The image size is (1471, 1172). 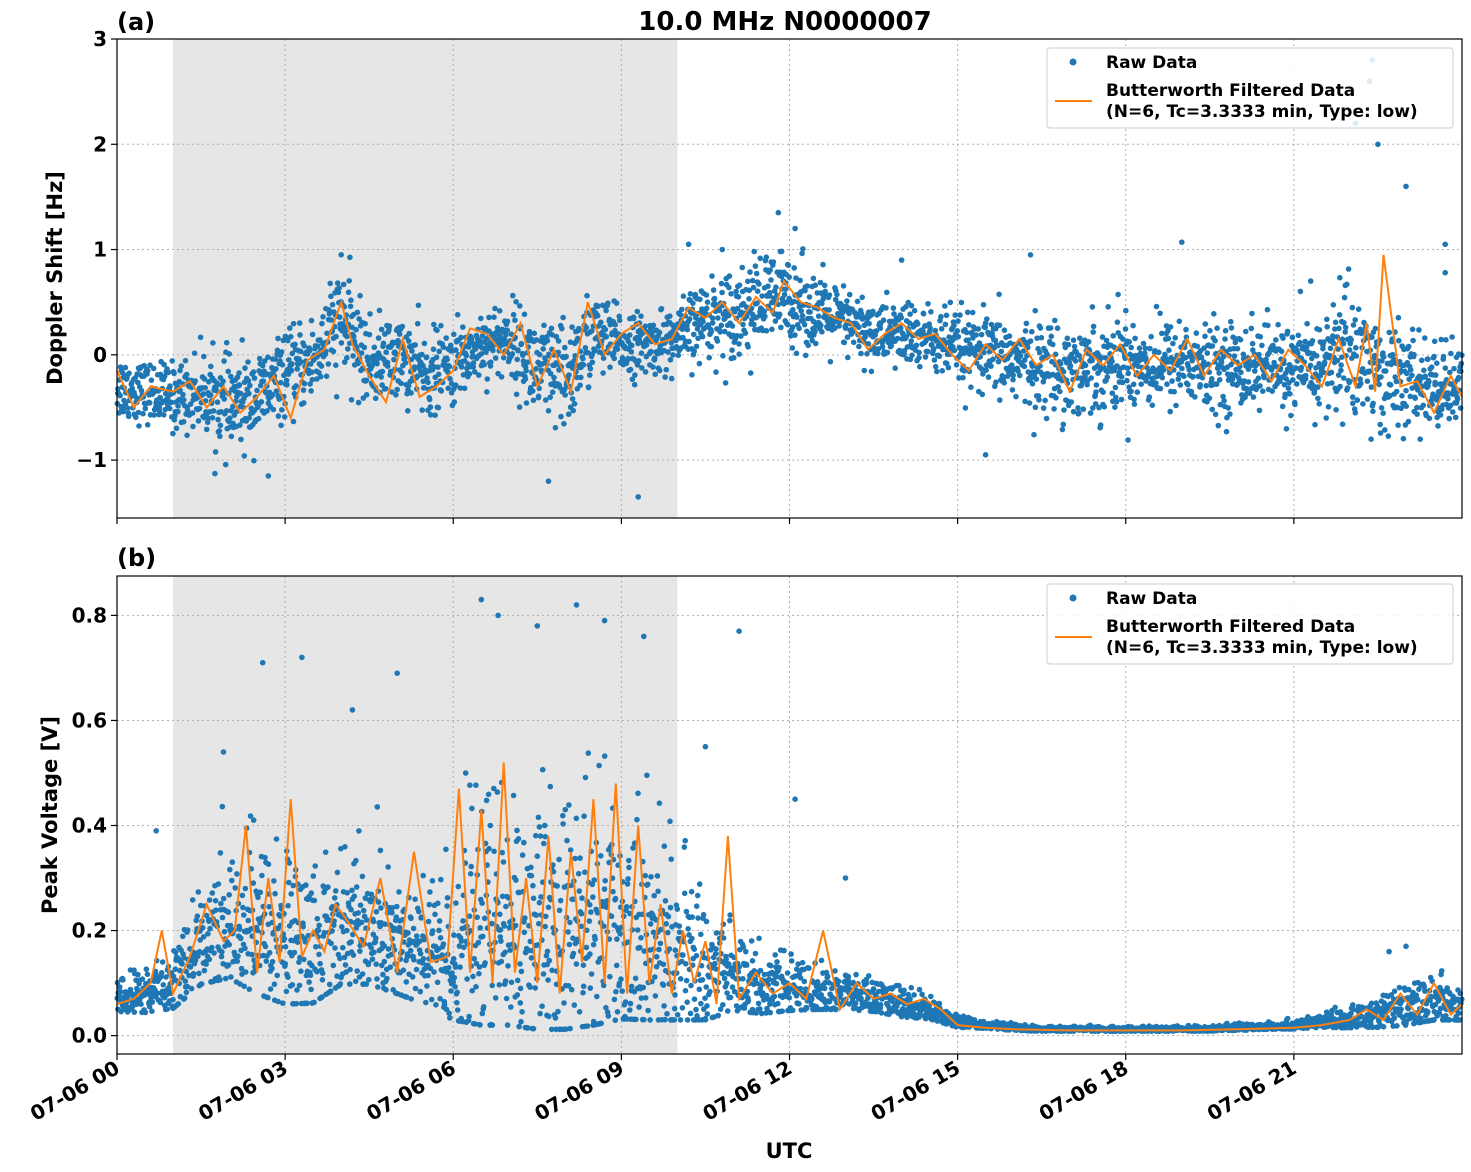 I want to click on panel-a-label: (a), so click(x=136, y=22).